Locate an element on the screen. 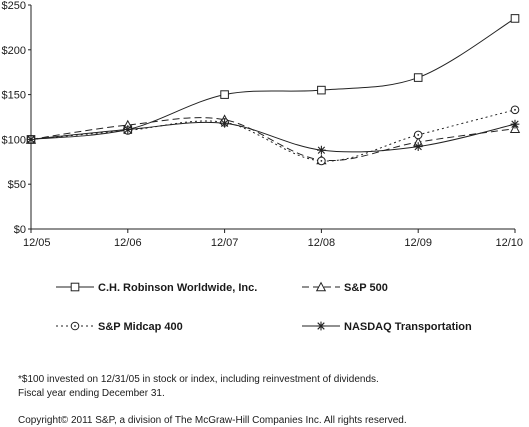  legend-label: NASDAQ Transportation is located at coordinates (408, 327).